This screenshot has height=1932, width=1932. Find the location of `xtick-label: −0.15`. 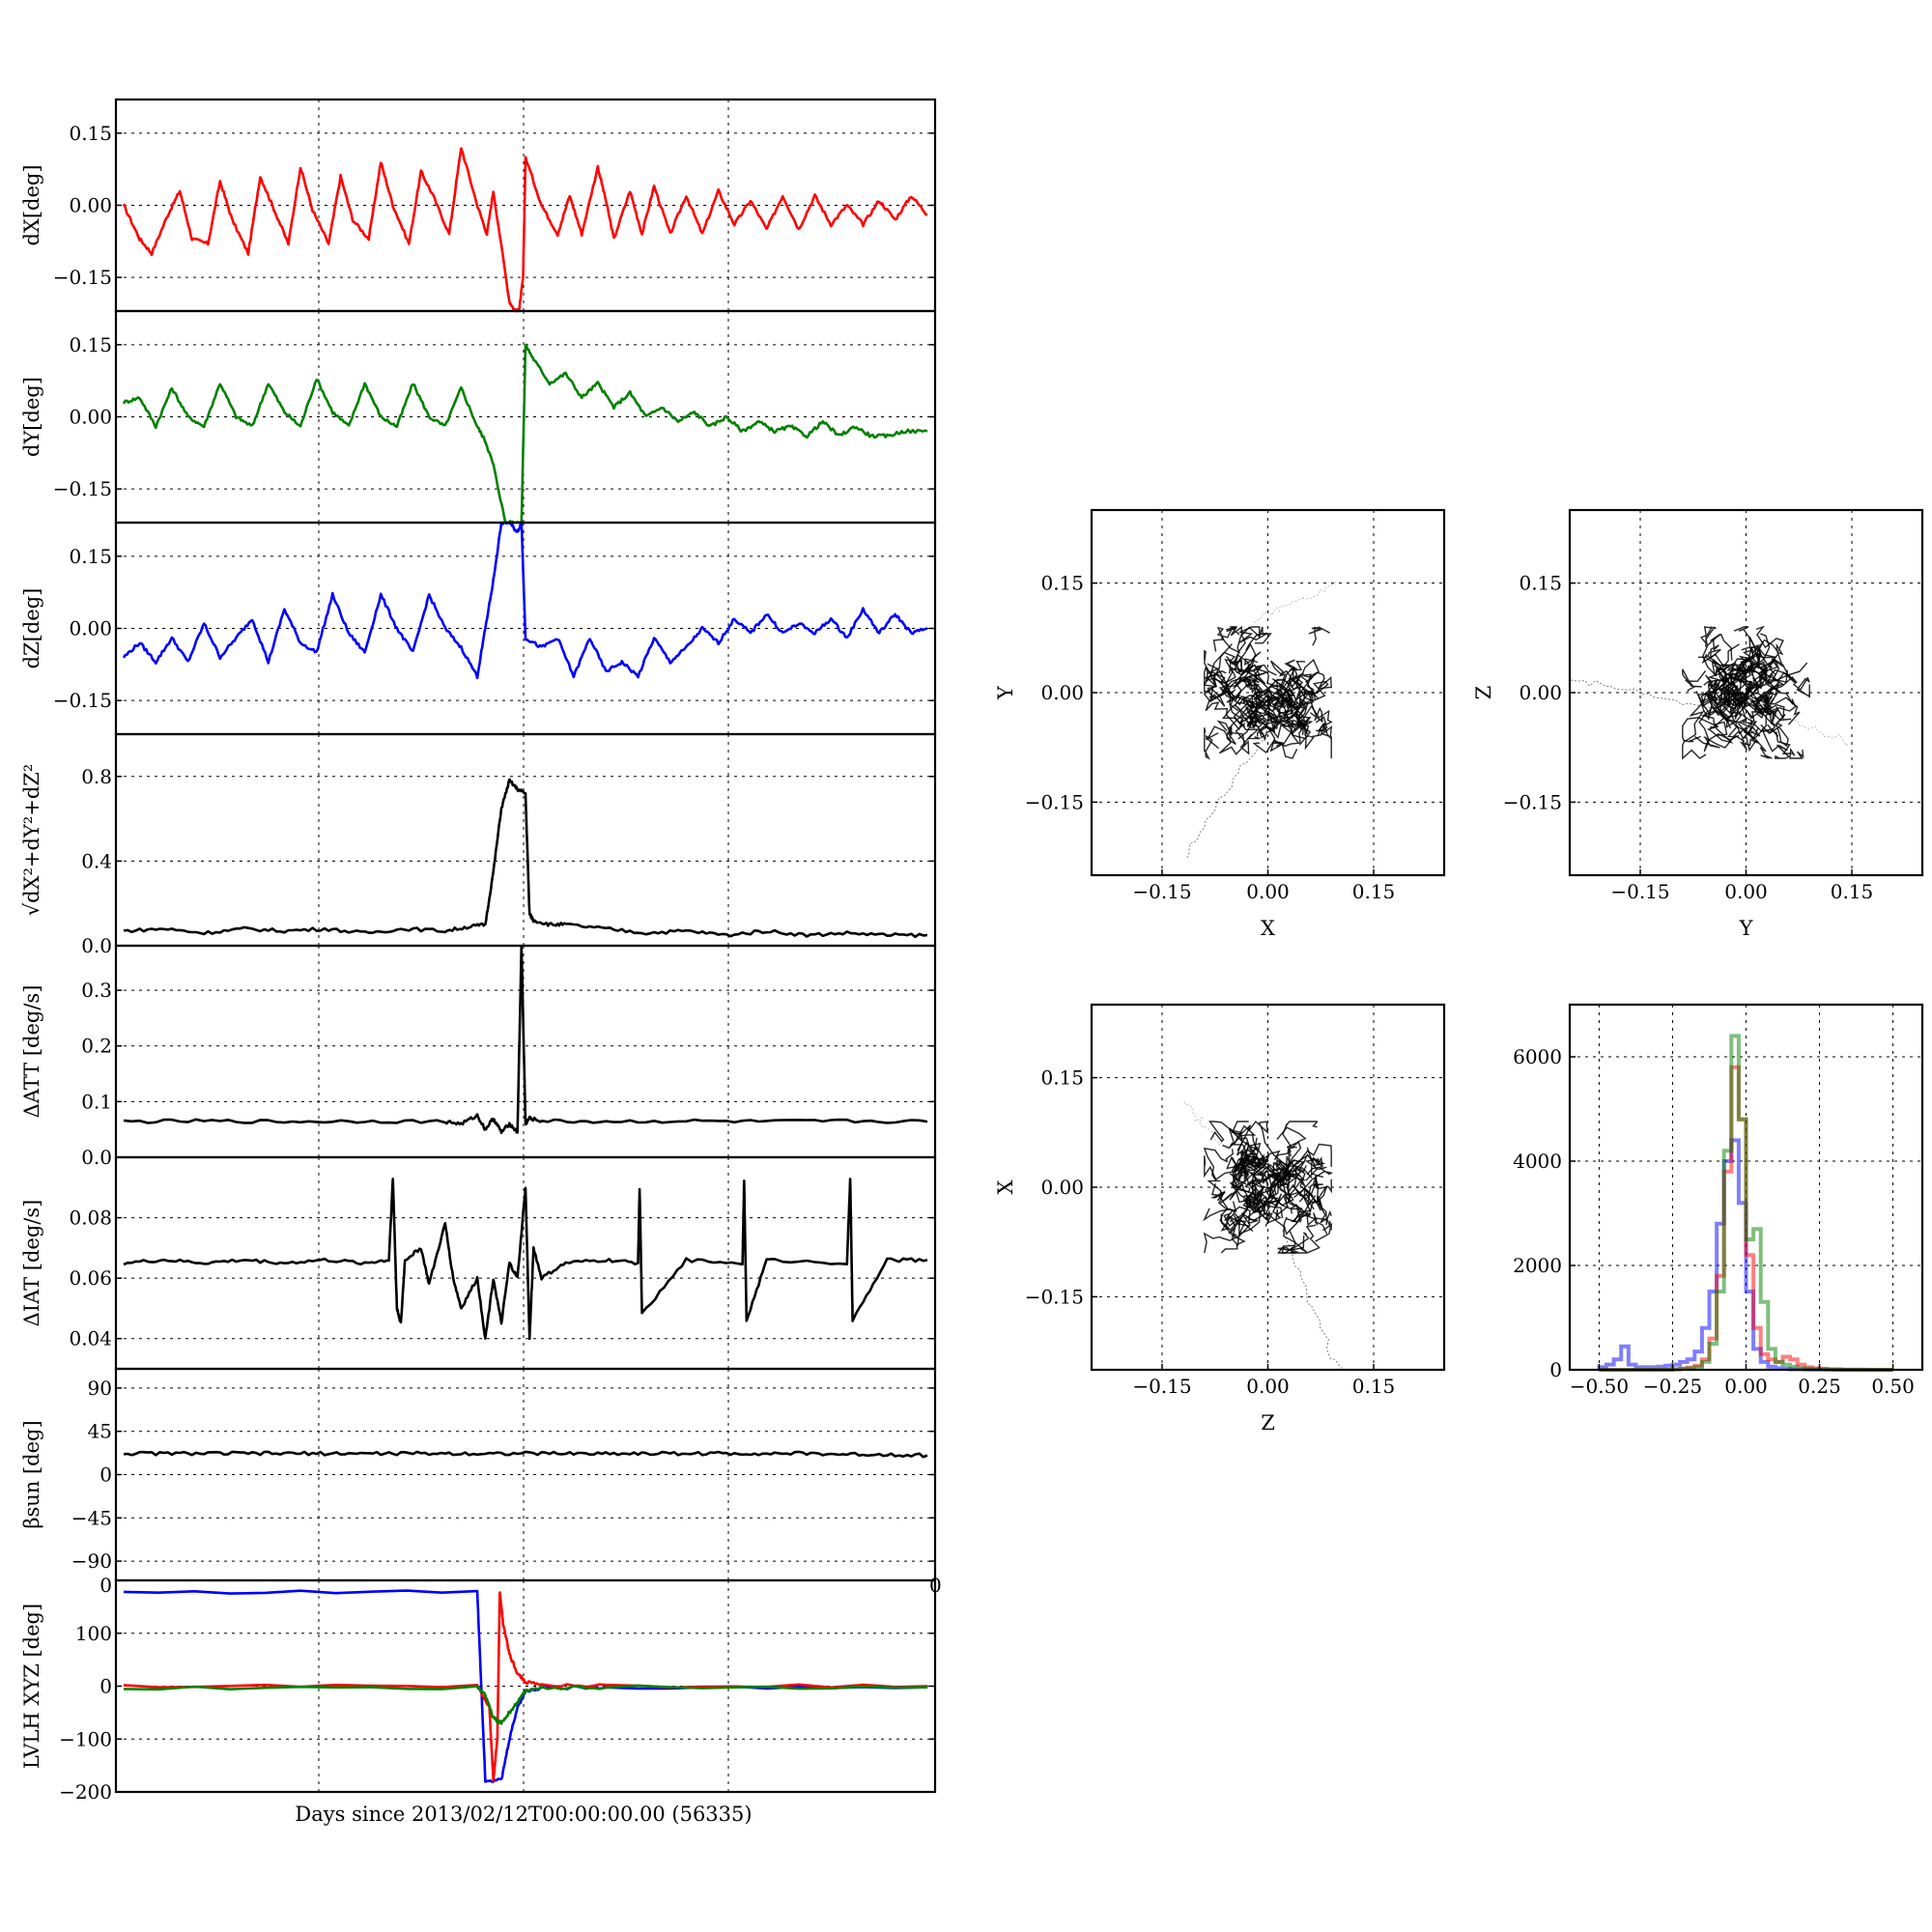

xtick-label: −0.15 is located at coordinates (1639, 891).